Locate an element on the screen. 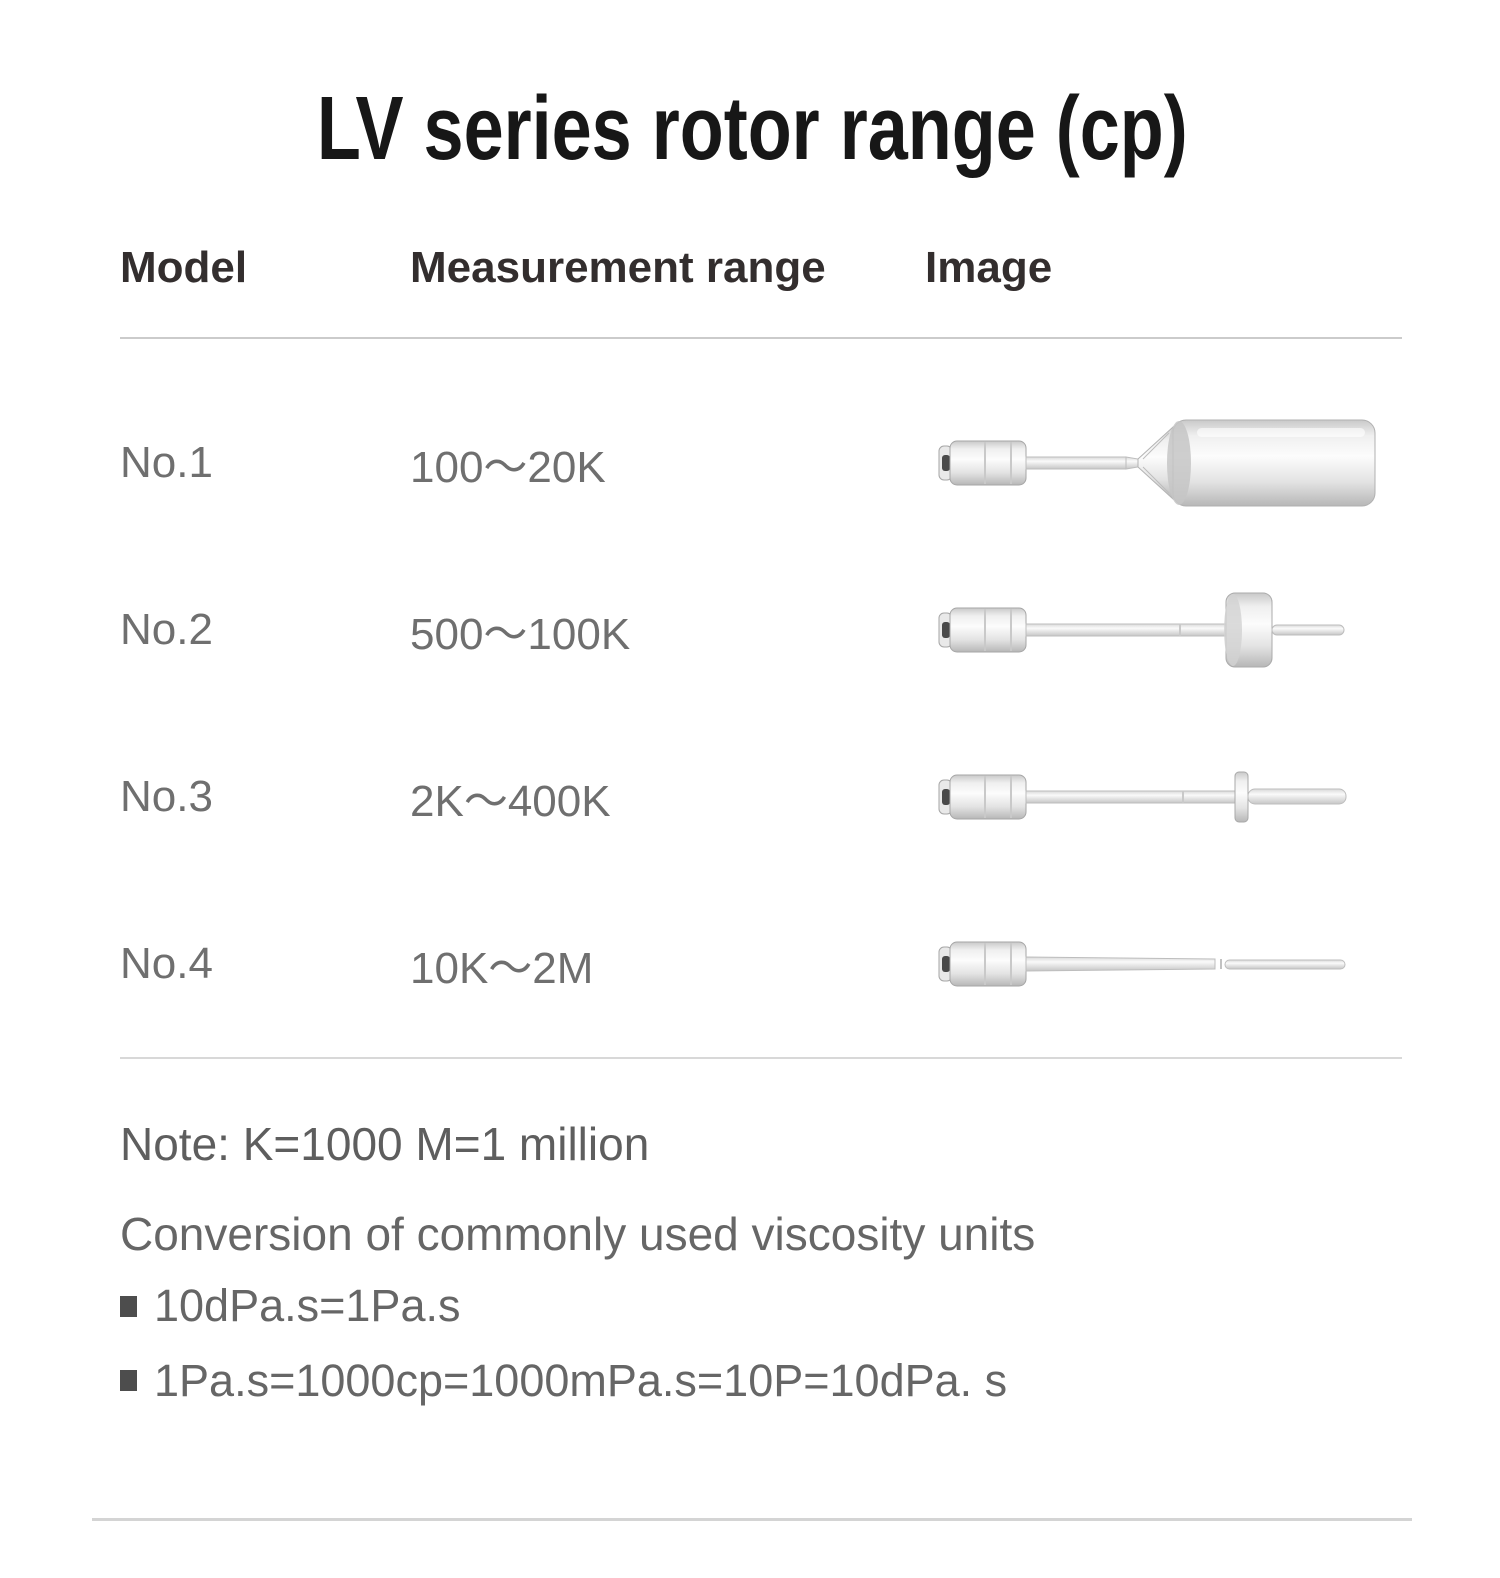 The height and width of the screenshot is (1578, 1500). bullet-text: 10dPa.s=1Pa.s is located at coordinates (307, 1305).